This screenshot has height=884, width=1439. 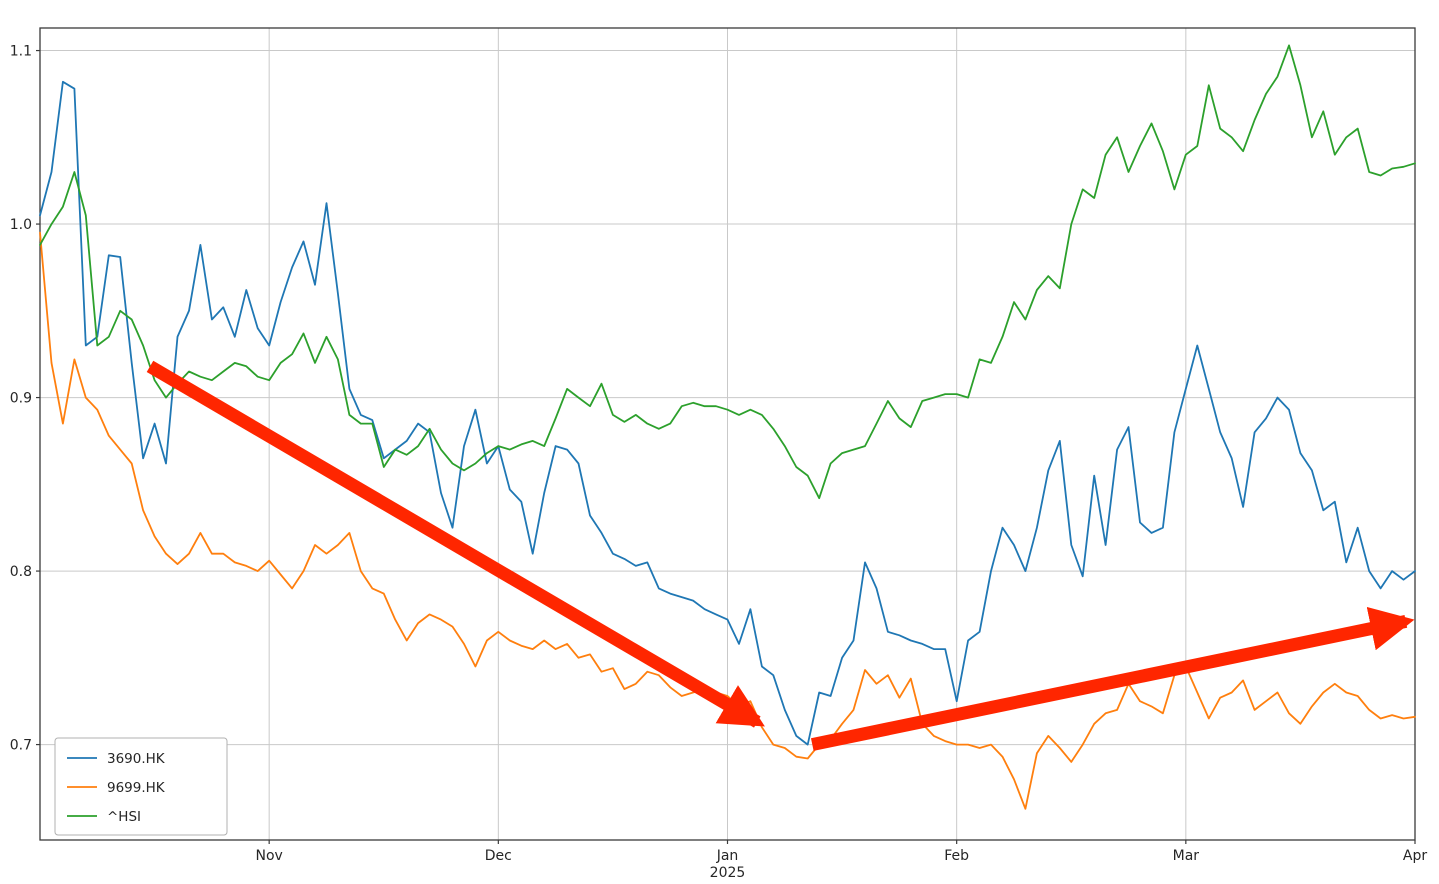 What do you see at coordinates (1112, 678) in the screenshot?
I see `uptrend-arrow` at bounding box center [1112, 678].